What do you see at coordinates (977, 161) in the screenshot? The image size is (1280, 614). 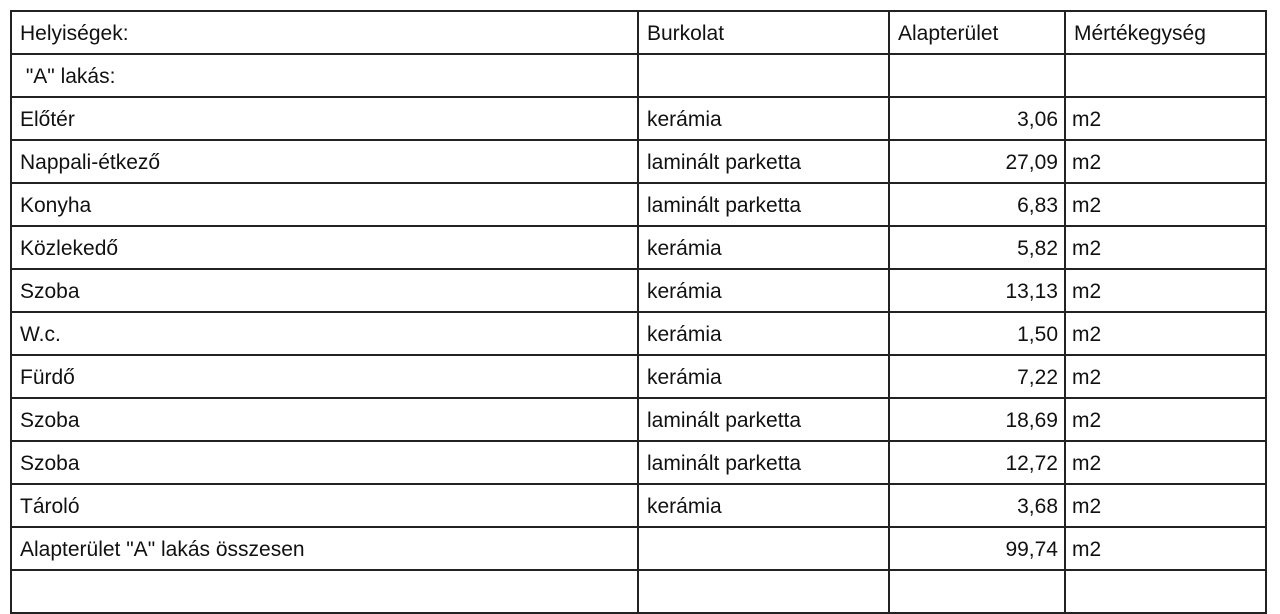 I see `area-value: 27,09` at bounding box center [977, 161].